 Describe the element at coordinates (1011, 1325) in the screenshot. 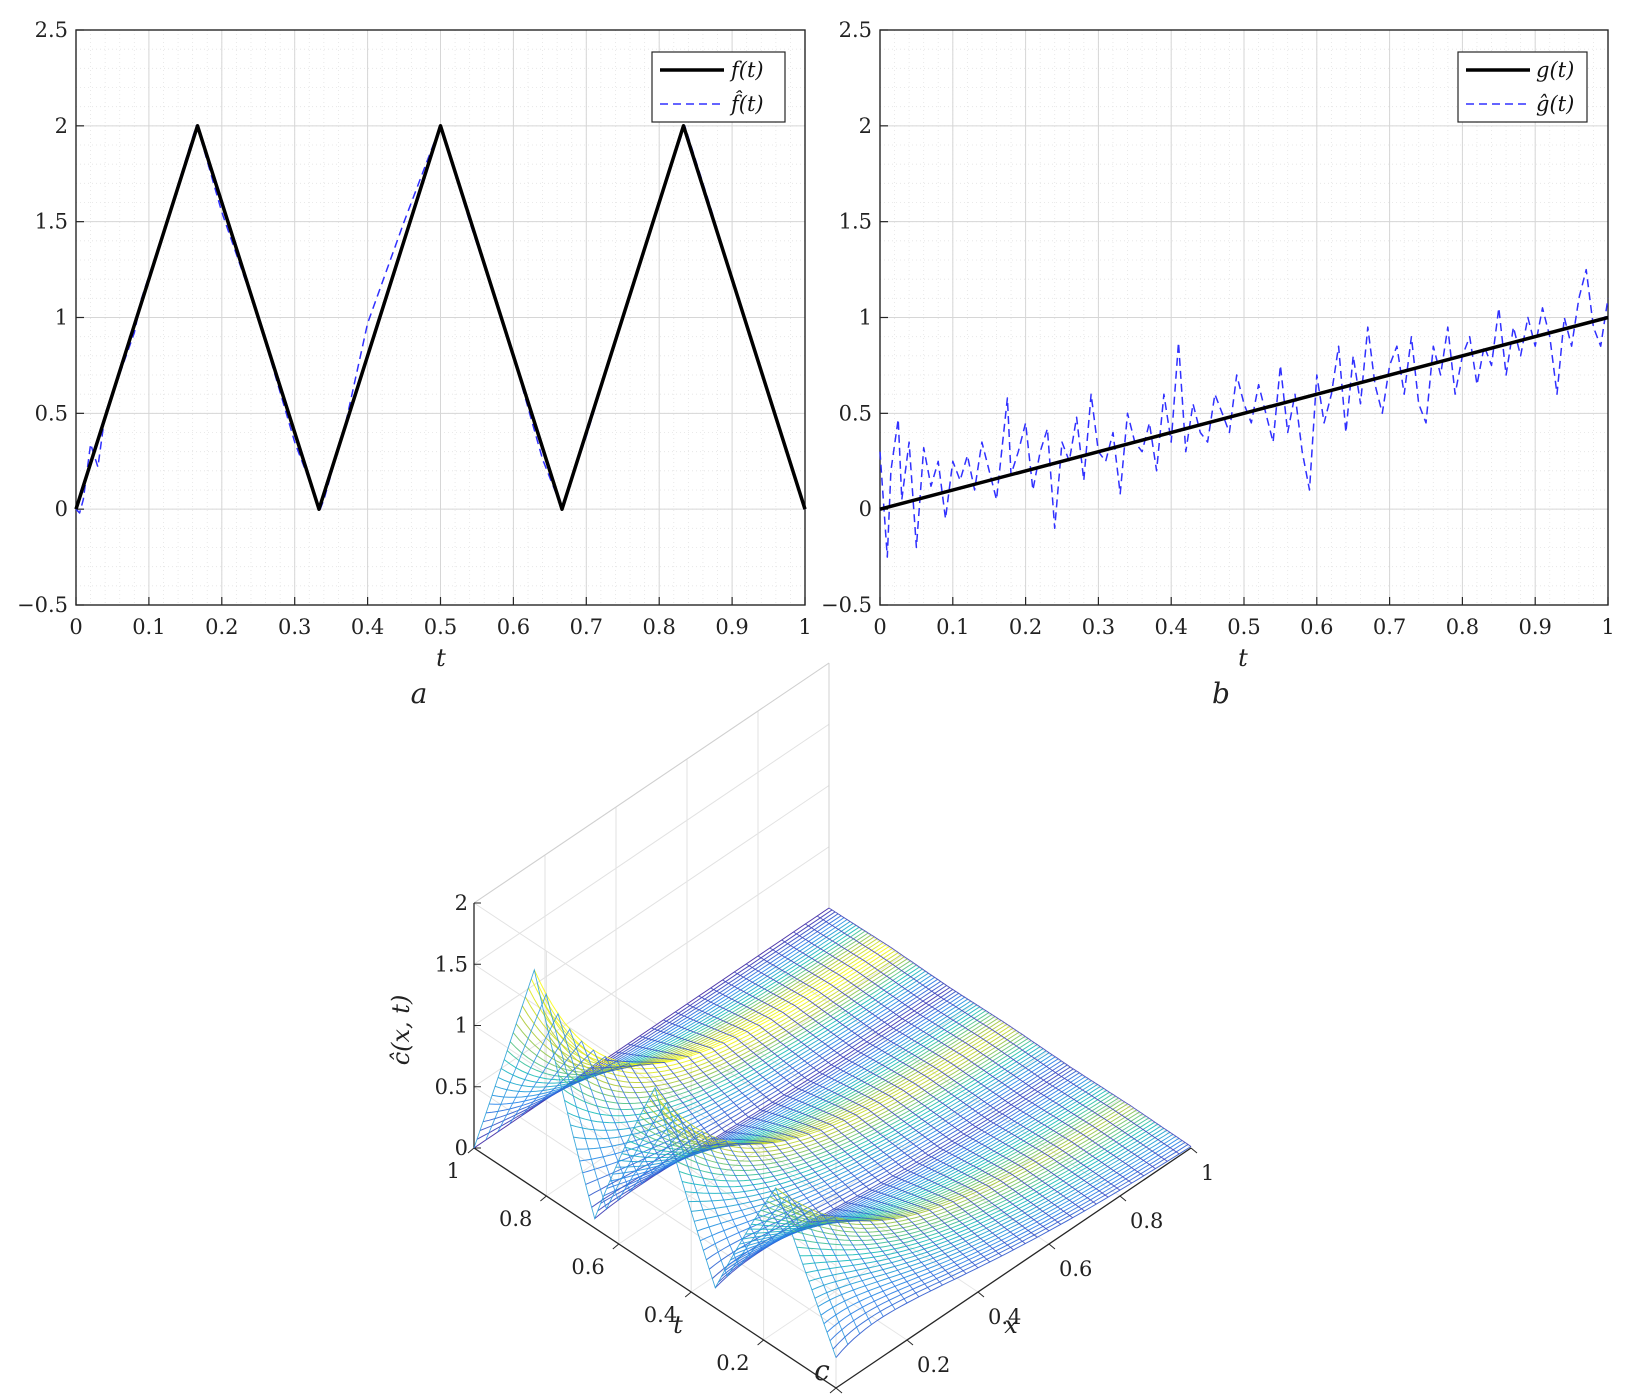

I see `x-axis-label: x` at that location.